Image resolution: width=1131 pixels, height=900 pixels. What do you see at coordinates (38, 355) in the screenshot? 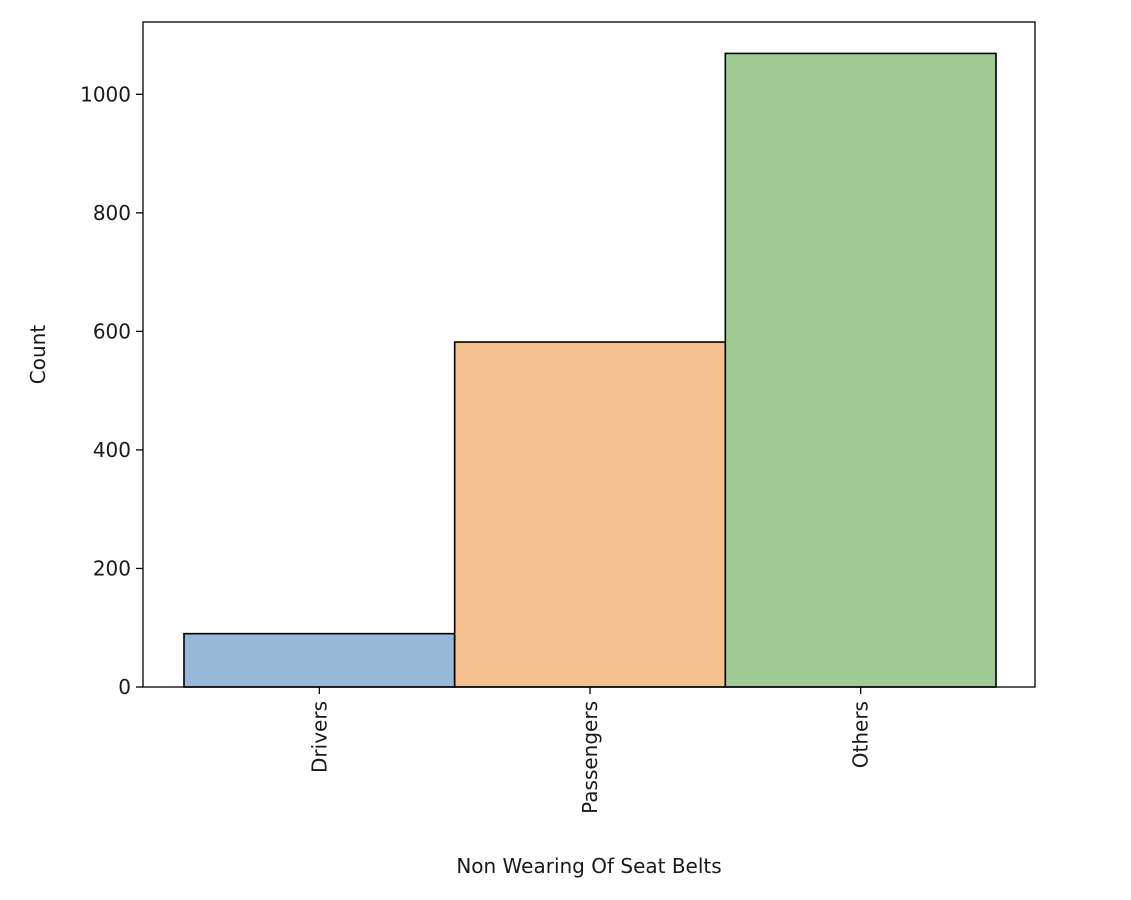
I see `y-axis-label: Count` at bounding box center [38, 355].